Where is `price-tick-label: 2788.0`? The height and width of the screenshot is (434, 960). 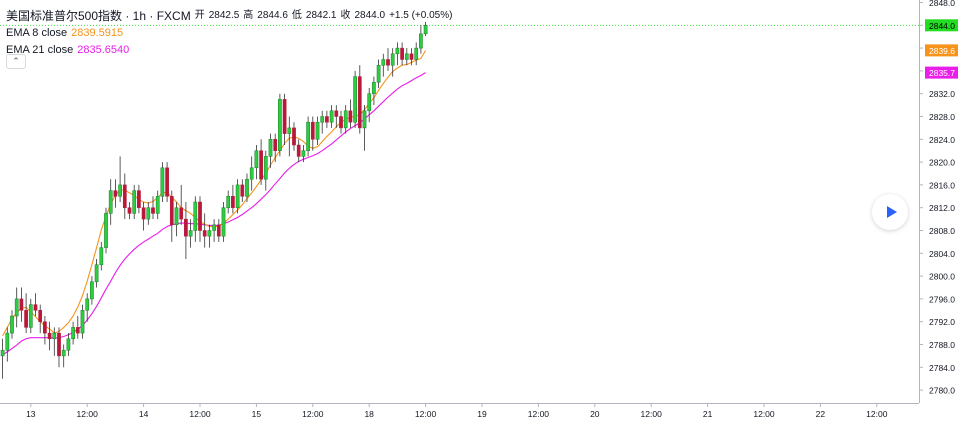
price-tick-label: 2788.0 is located at coordinates (942, 345).